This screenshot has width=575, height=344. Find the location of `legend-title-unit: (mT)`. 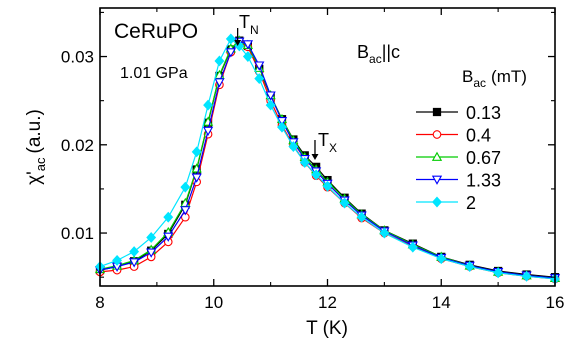

legend-title-unit: (mT) is located at coordinates (509, 76).